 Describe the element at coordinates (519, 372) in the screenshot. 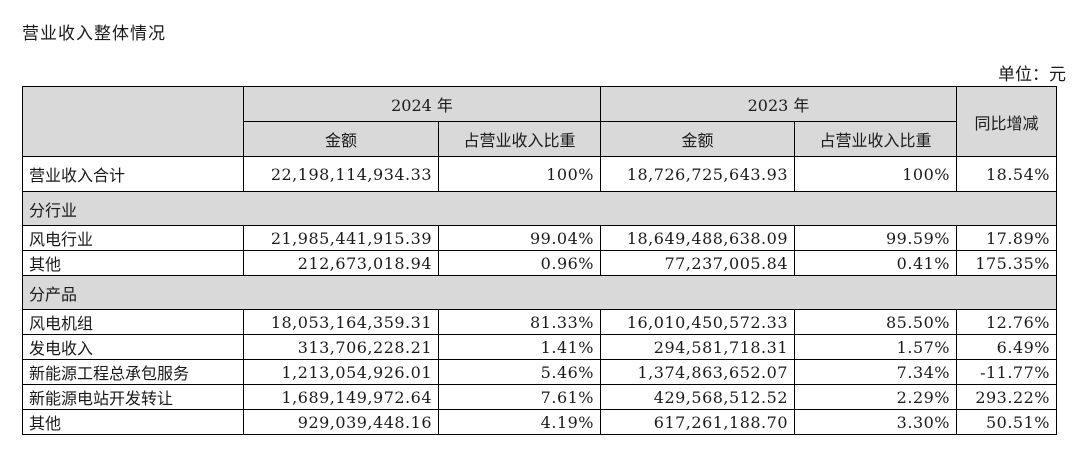

I see `share-2024-cell: 5.46%` at that location.